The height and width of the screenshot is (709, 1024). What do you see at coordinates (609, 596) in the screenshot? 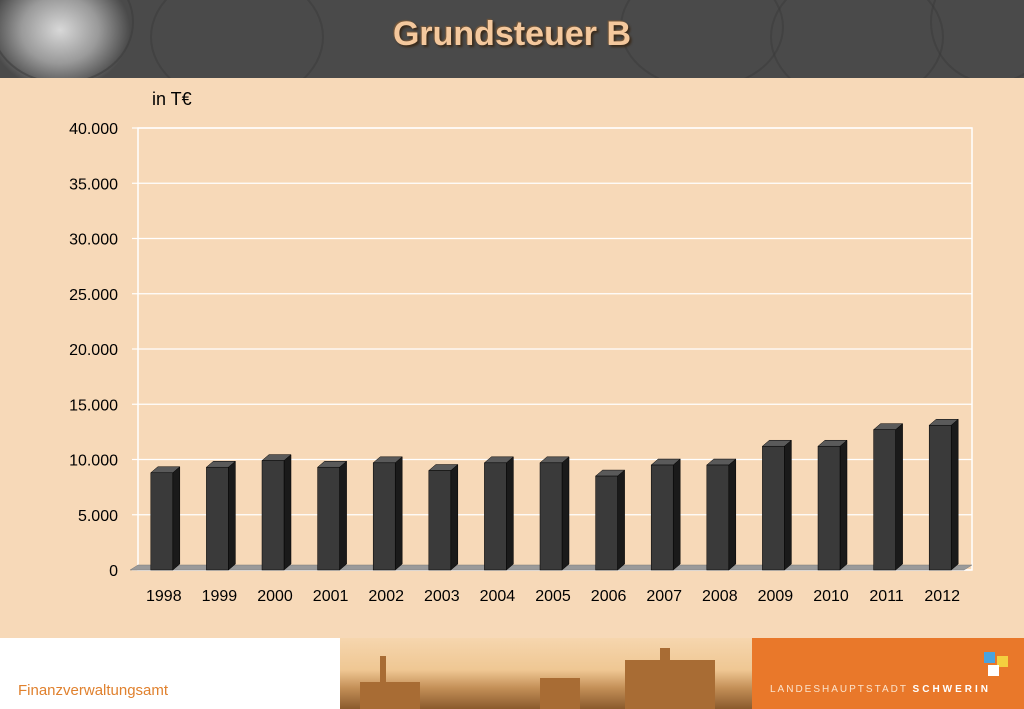
I see `x-tick-label: 2006` at bounding box center [609, 596].